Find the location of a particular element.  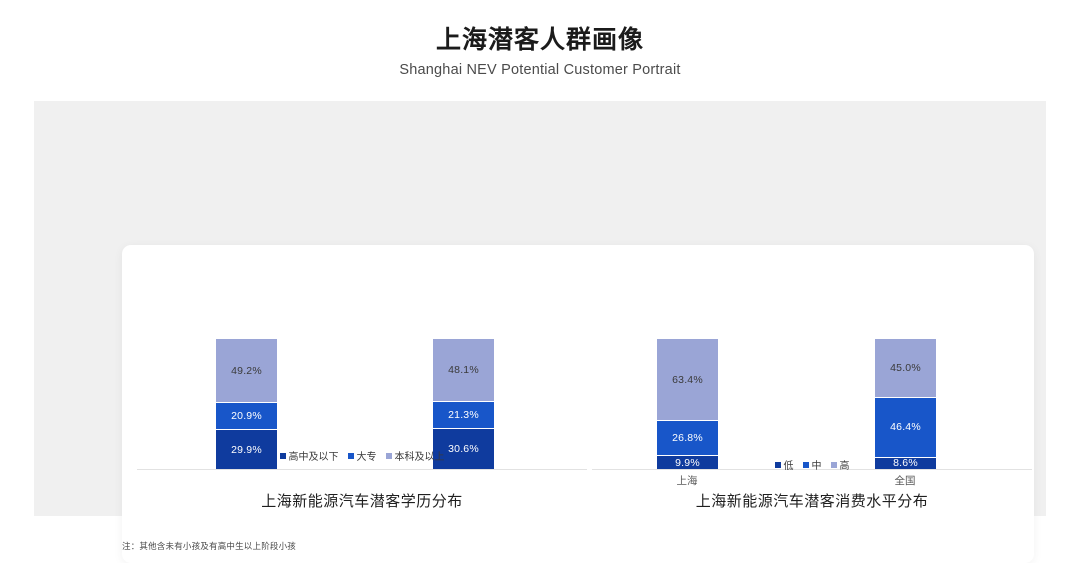

chart-education-value-label: 30.6% is located at coordinates (463, 449).